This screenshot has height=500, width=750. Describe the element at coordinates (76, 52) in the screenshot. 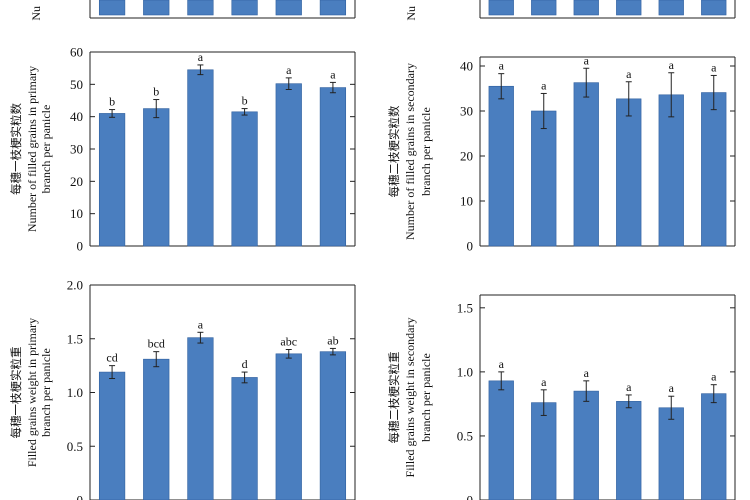

I see `y-tick-label: 60` at that location.